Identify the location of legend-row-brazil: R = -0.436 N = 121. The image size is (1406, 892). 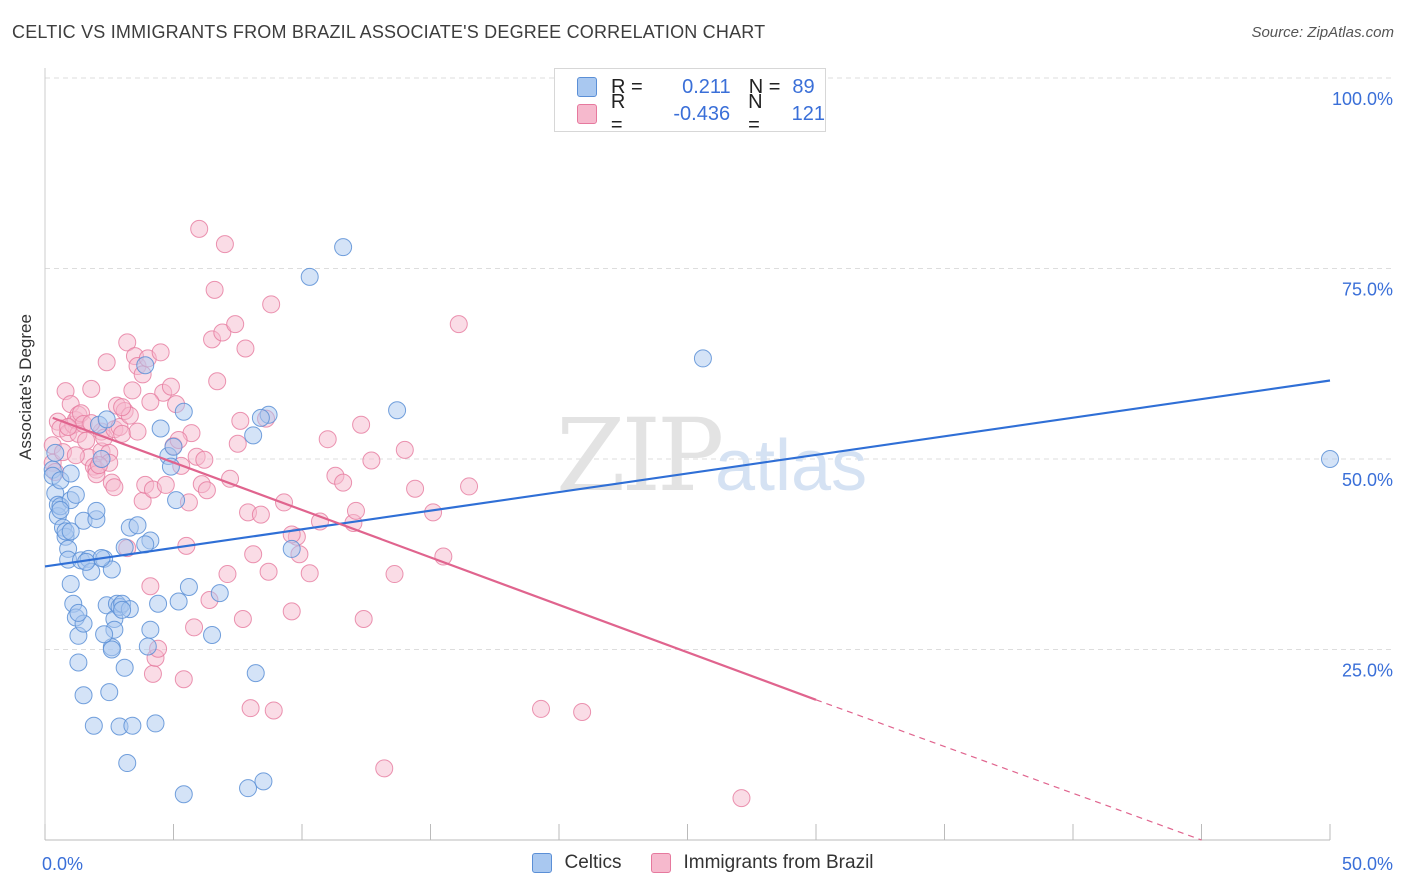
(701, 113).